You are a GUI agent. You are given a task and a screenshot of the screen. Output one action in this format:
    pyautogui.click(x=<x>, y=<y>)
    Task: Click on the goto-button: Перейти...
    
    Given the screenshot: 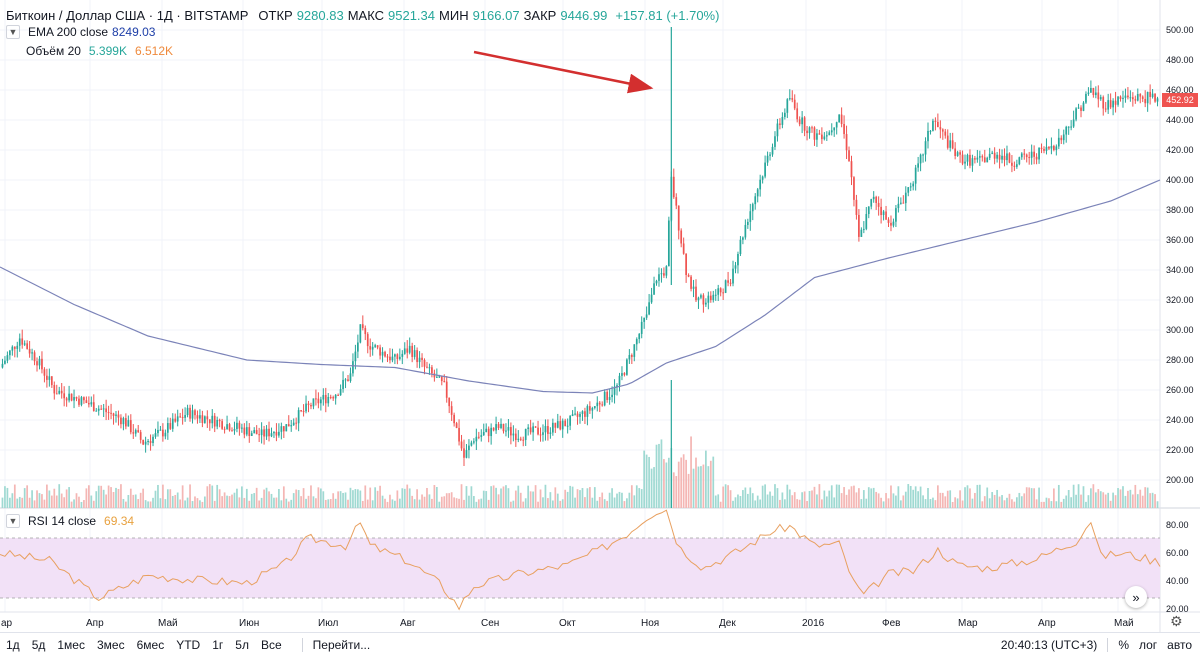 What is the action you would take?
    pyautogui.click(x=335, y=645)
    